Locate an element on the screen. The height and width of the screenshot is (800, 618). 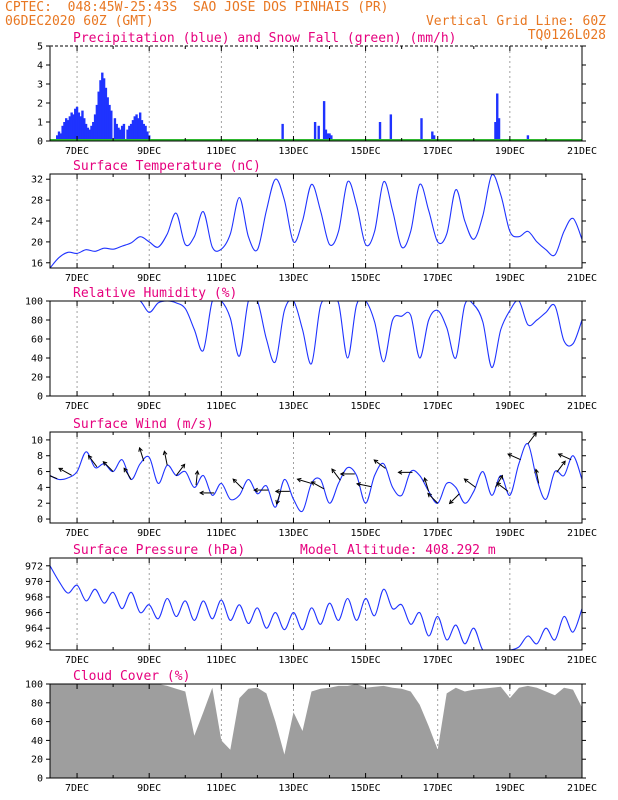
wind-title: Surface Wind (m/s) is located at coordinates (143, 424).